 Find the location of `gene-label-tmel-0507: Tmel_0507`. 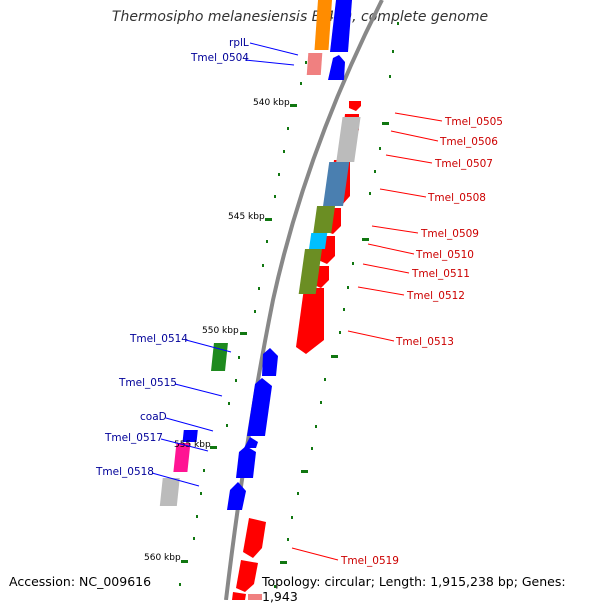

gene-label-tmel-0507: Tmel_0507 is located at coordinates (463, 164).